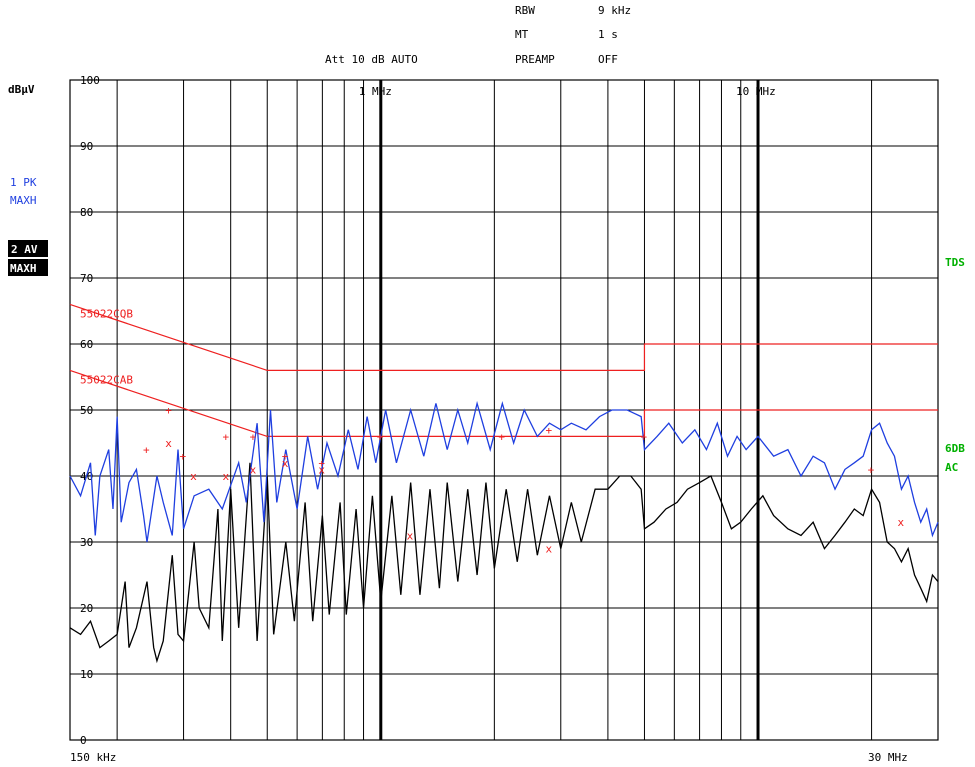 Image resolution: width=975 pixels, height=767 pixels. I want to click on trace2-badge-bg, so click(28, 248).